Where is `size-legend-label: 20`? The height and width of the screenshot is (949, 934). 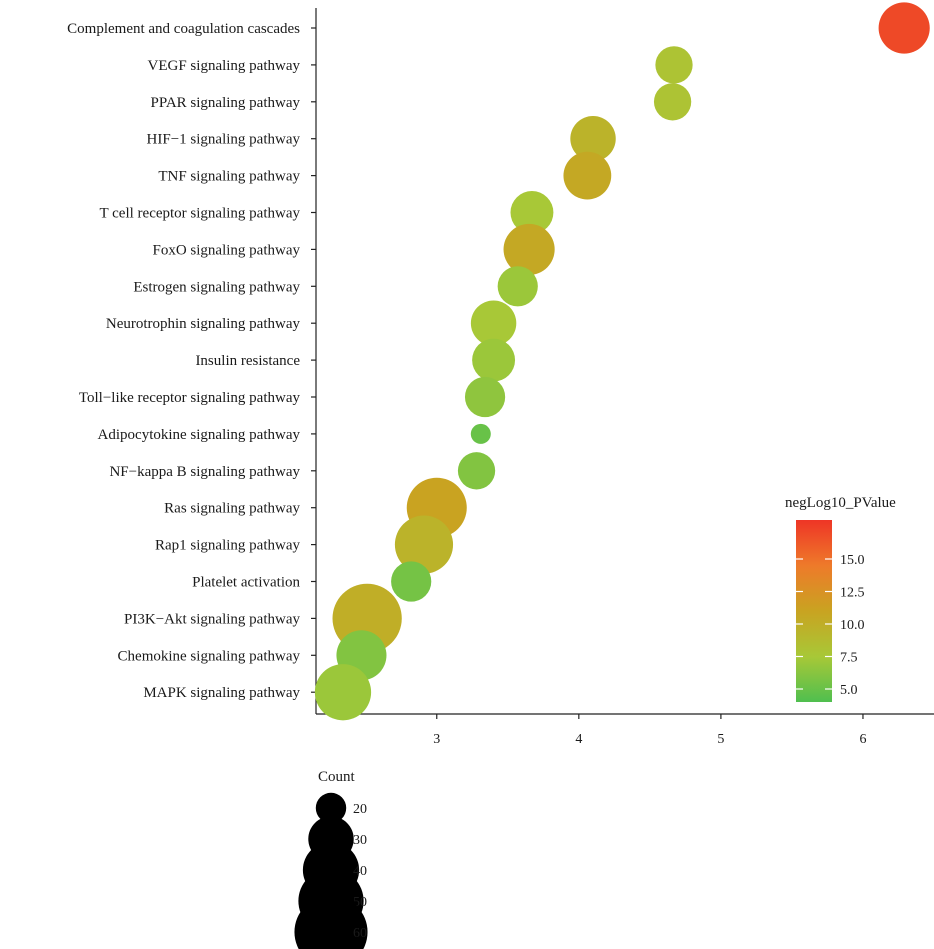
size-legend-label: 20 is located at coordinates (360, 809).